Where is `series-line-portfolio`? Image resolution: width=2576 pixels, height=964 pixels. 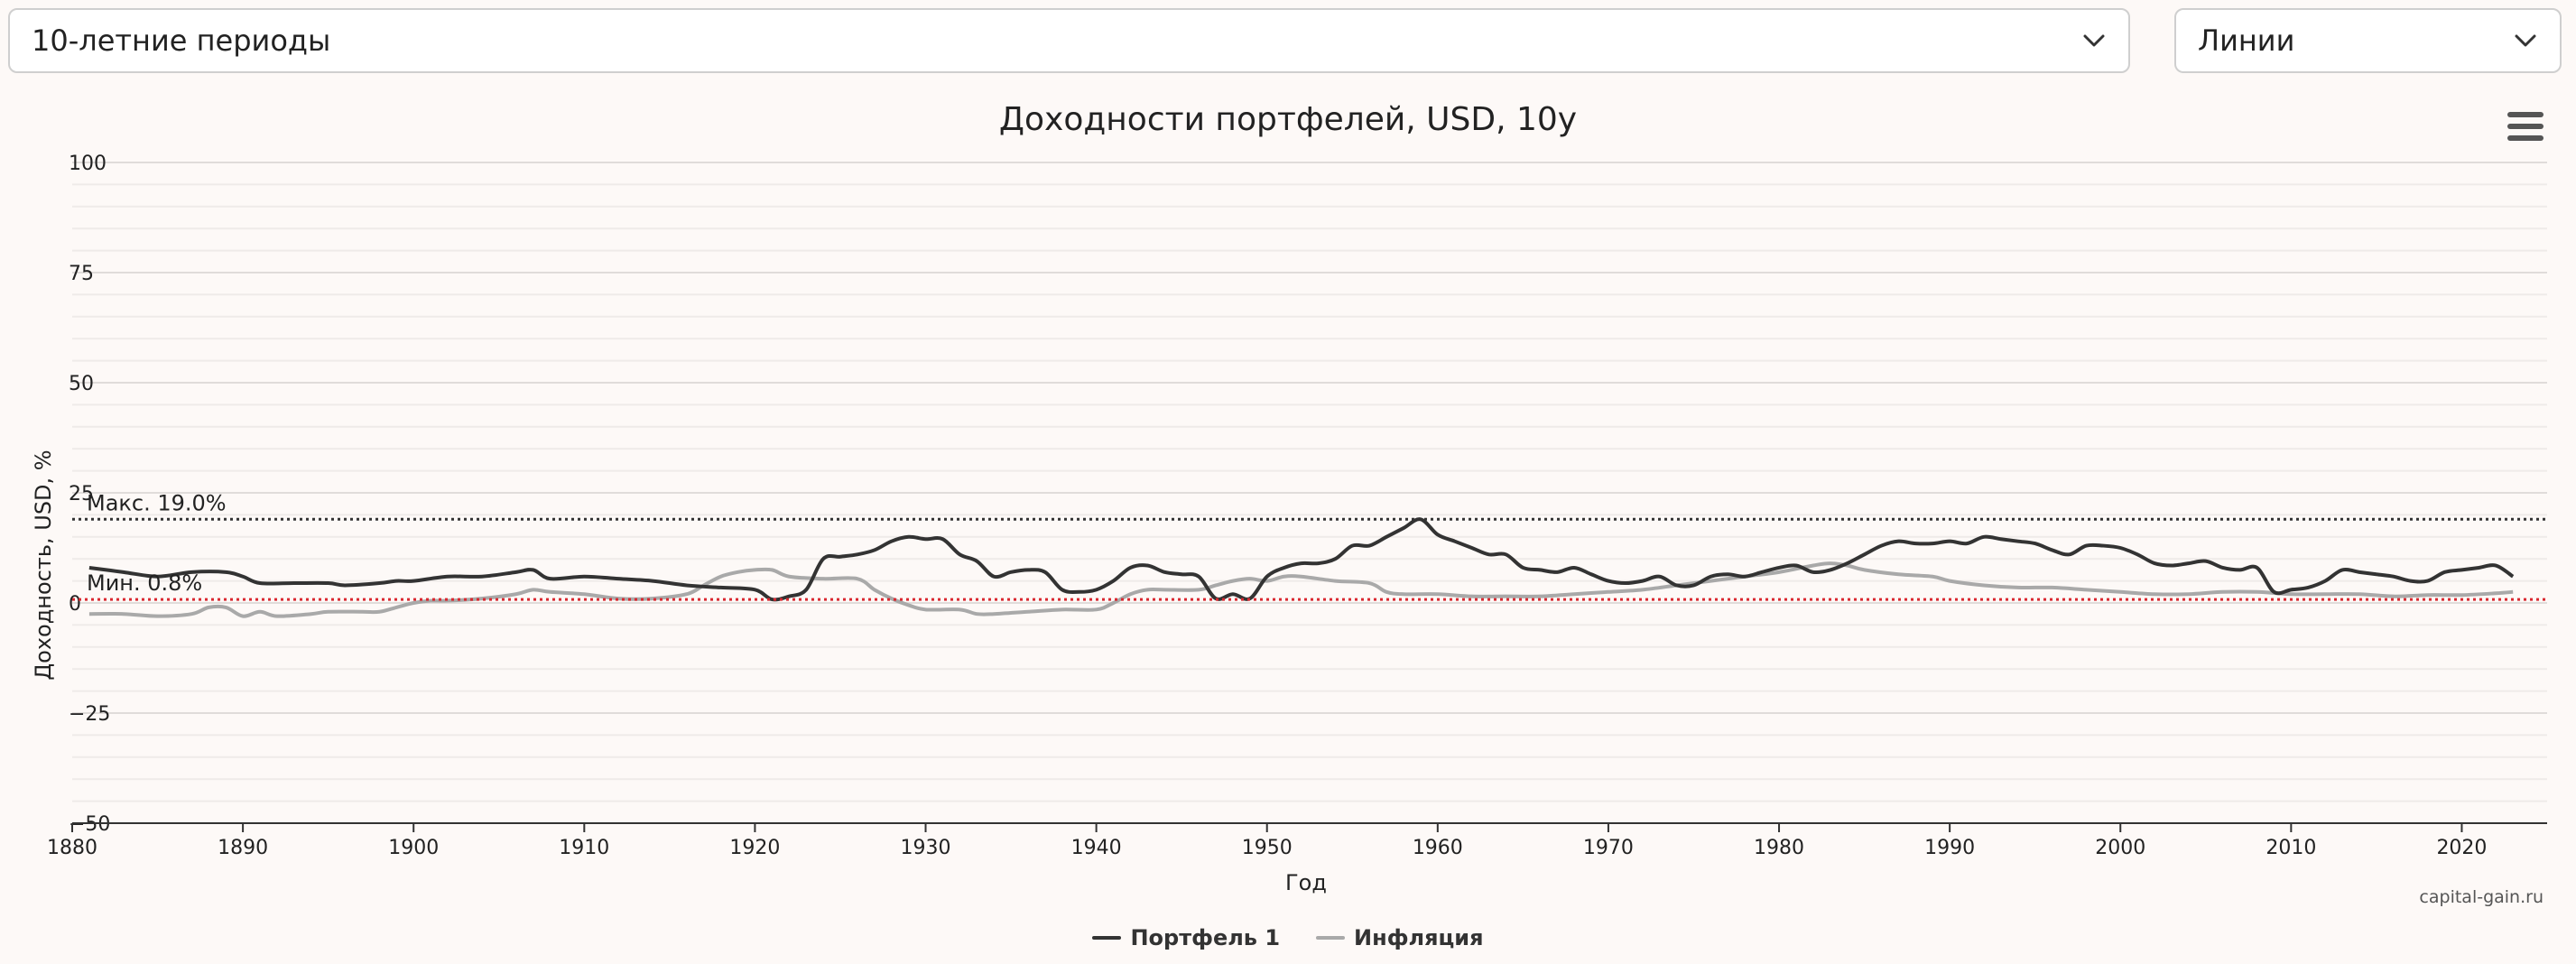
series-line-portfolio is located at coordinates (1301, 559).